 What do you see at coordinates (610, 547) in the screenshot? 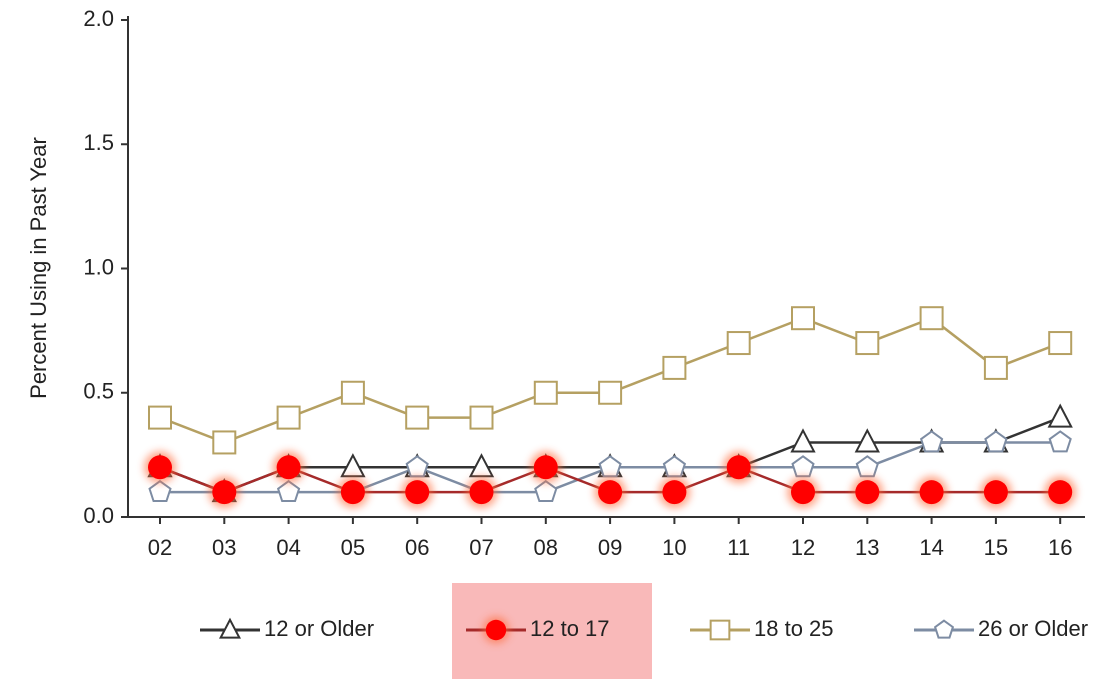
I see `x-tick-label: 09` at bounding box center [610, 547].